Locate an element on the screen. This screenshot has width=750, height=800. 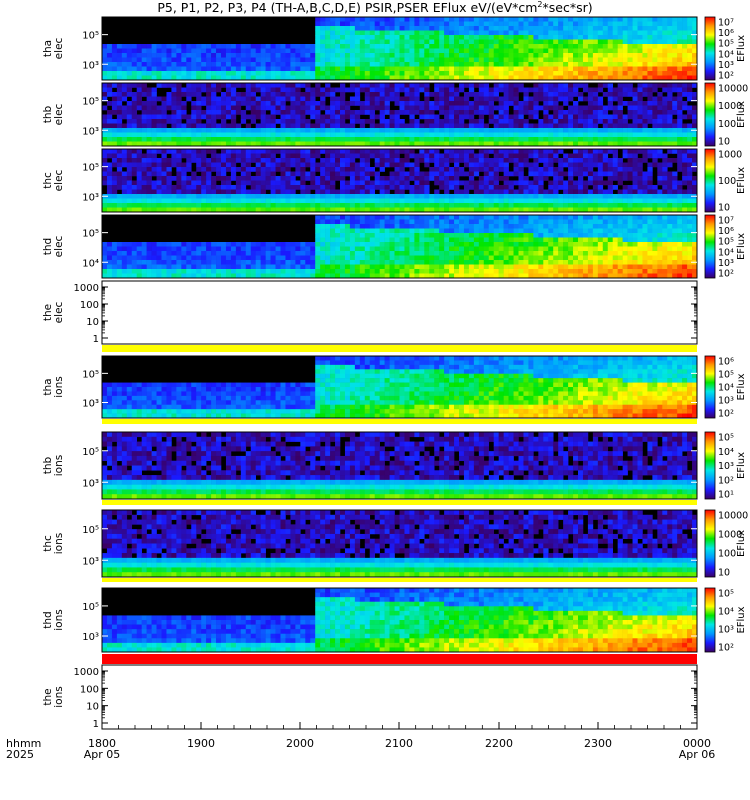
time-axis-left-label: hhmm is located at coordinates (23, 743).